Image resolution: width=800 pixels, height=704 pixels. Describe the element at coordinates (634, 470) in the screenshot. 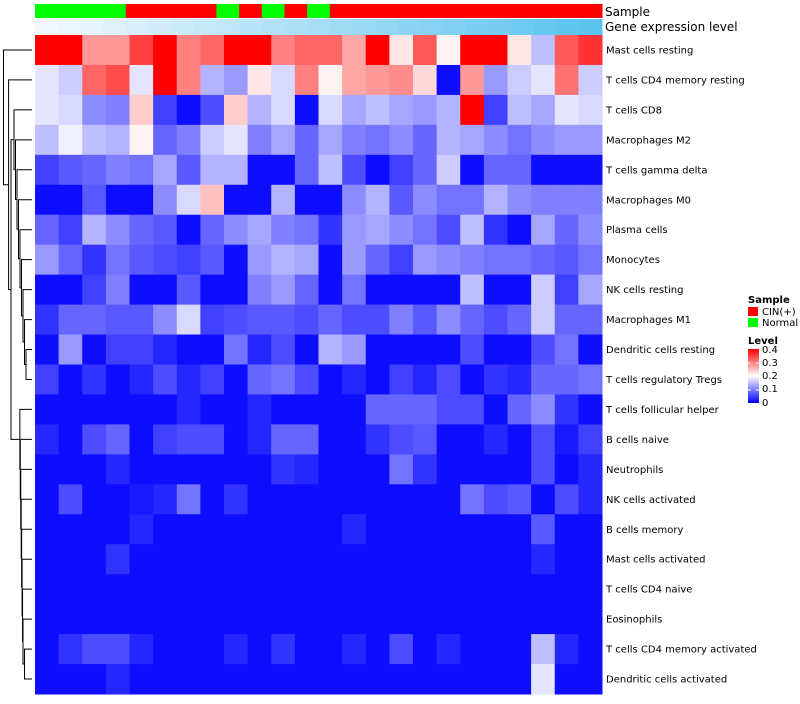

I see `row-label: Neutrophils` at that location.